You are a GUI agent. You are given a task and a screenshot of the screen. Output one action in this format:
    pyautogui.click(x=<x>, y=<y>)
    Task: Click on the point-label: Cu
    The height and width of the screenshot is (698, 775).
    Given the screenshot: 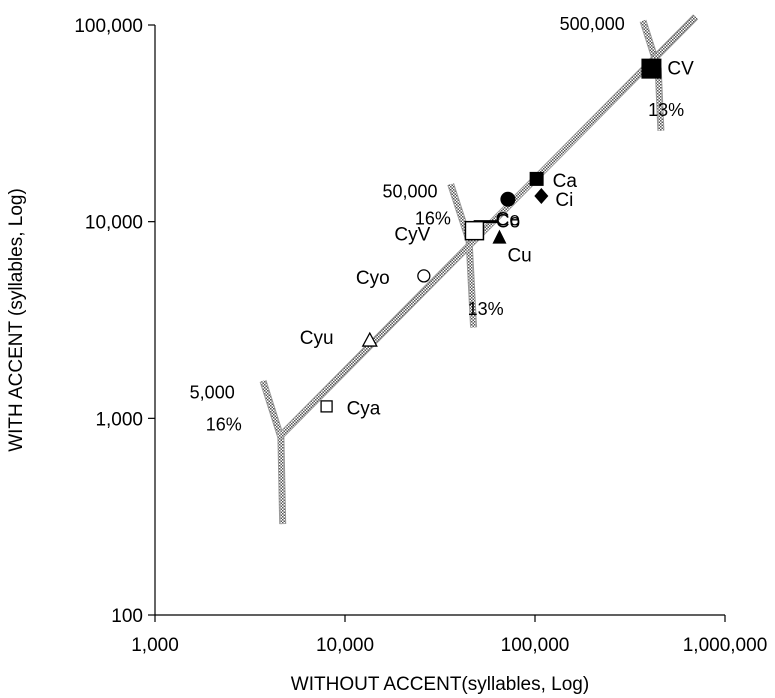 What is the action you would take?
    pyautogui.click(x=519, y=256)
    